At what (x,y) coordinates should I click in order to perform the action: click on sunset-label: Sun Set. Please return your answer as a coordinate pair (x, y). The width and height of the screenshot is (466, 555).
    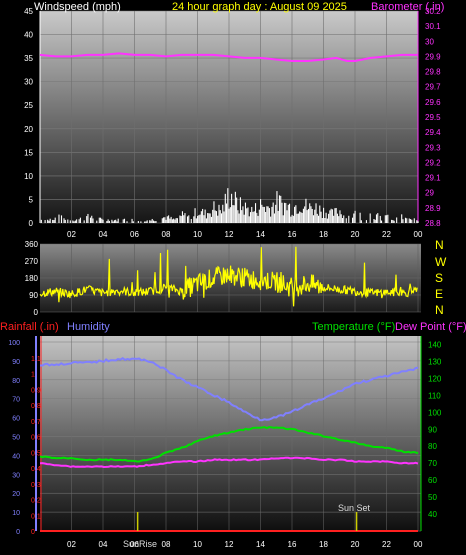
    Looking at the image, I should click on (354, 508).